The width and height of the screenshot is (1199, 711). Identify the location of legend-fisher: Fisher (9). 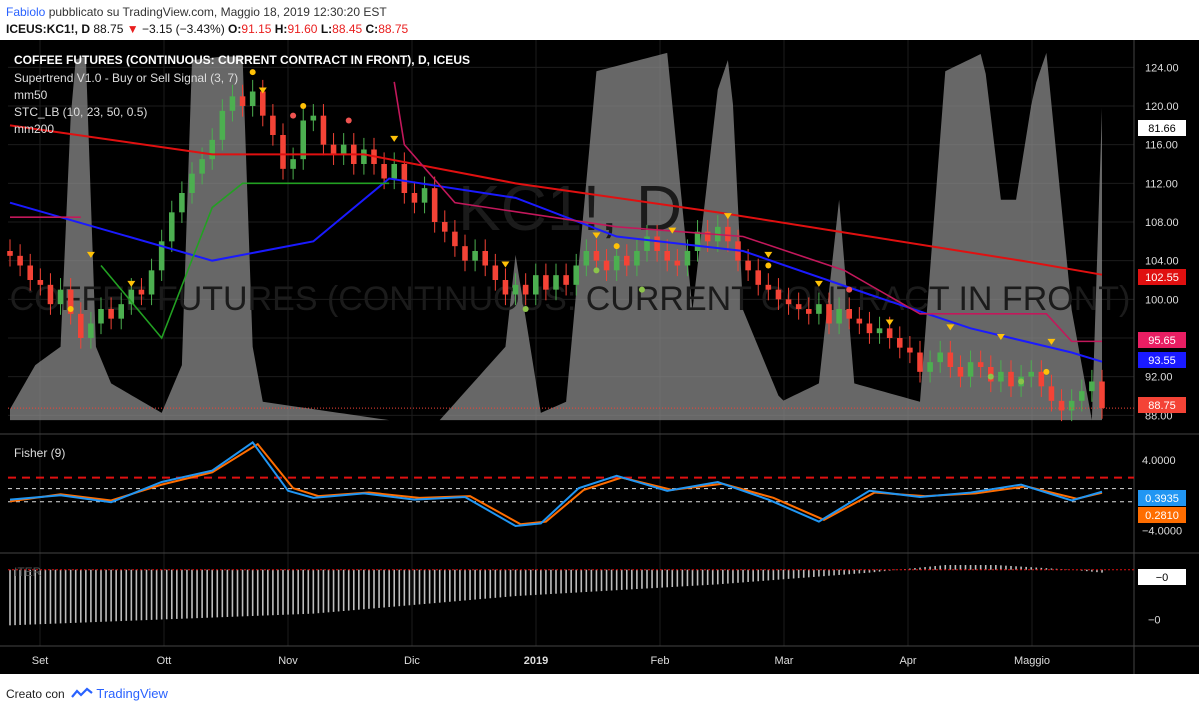
(40, 453).